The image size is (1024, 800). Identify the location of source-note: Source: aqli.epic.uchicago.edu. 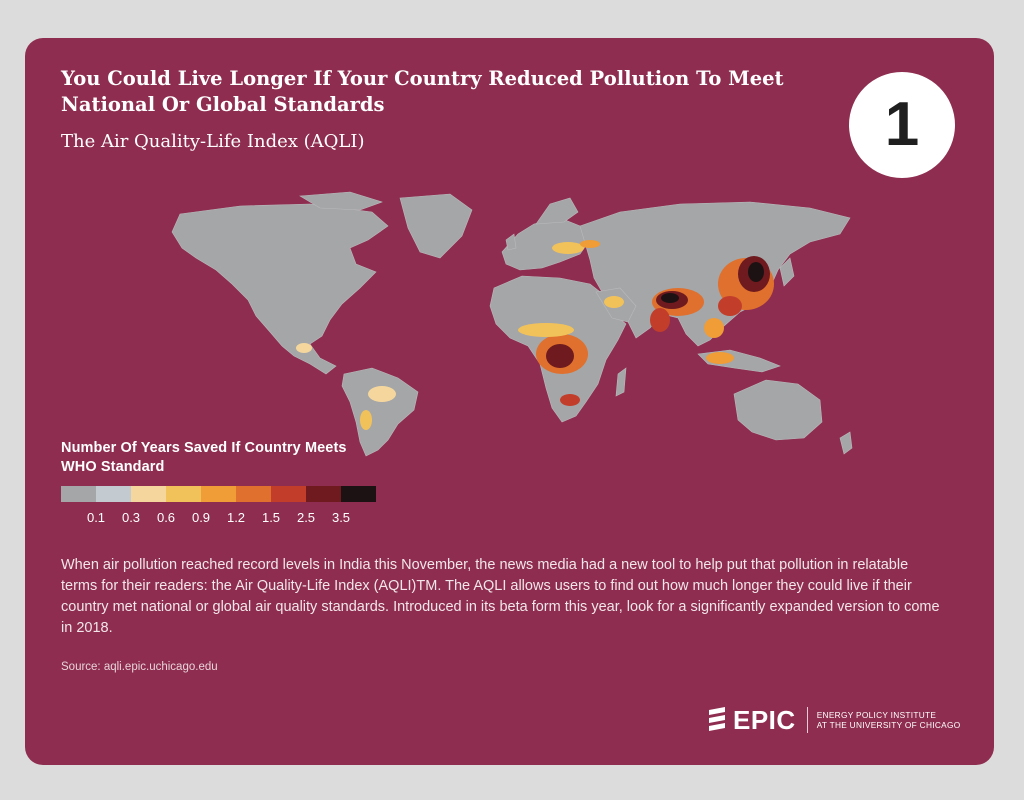
(139, 667).